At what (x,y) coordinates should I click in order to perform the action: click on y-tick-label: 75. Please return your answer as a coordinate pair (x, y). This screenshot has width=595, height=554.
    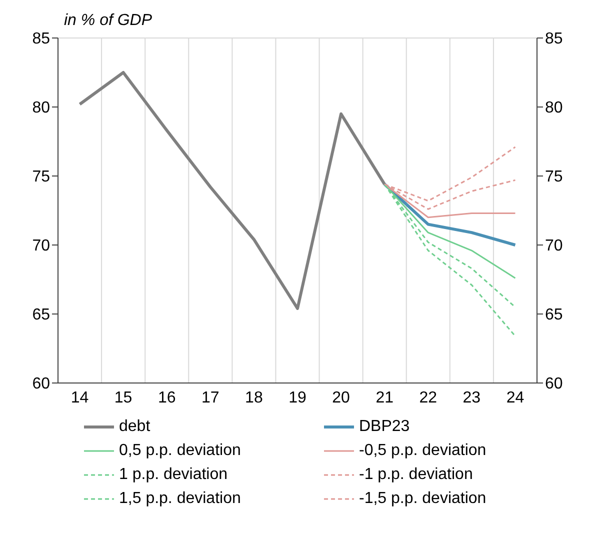
    Looking at the image, I should click on (41, 177).